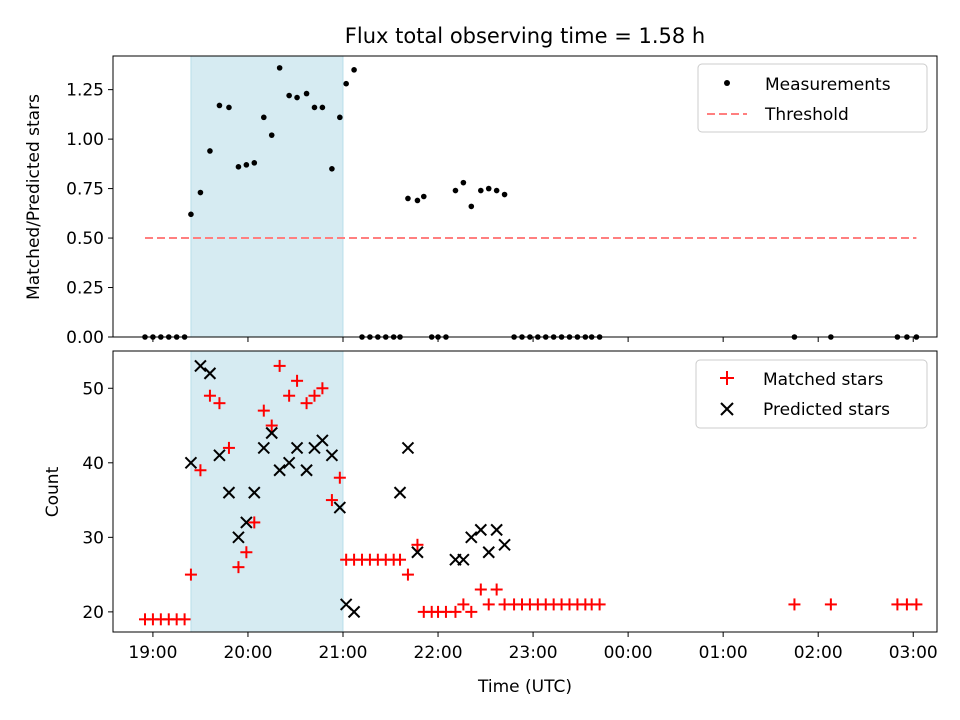 Image resolution: width=960 pixels, height=720 pixels. Describe the element at coordinates (823, 380) in the screenshot. I see `legend-matched-label: Matched stars` at that location.